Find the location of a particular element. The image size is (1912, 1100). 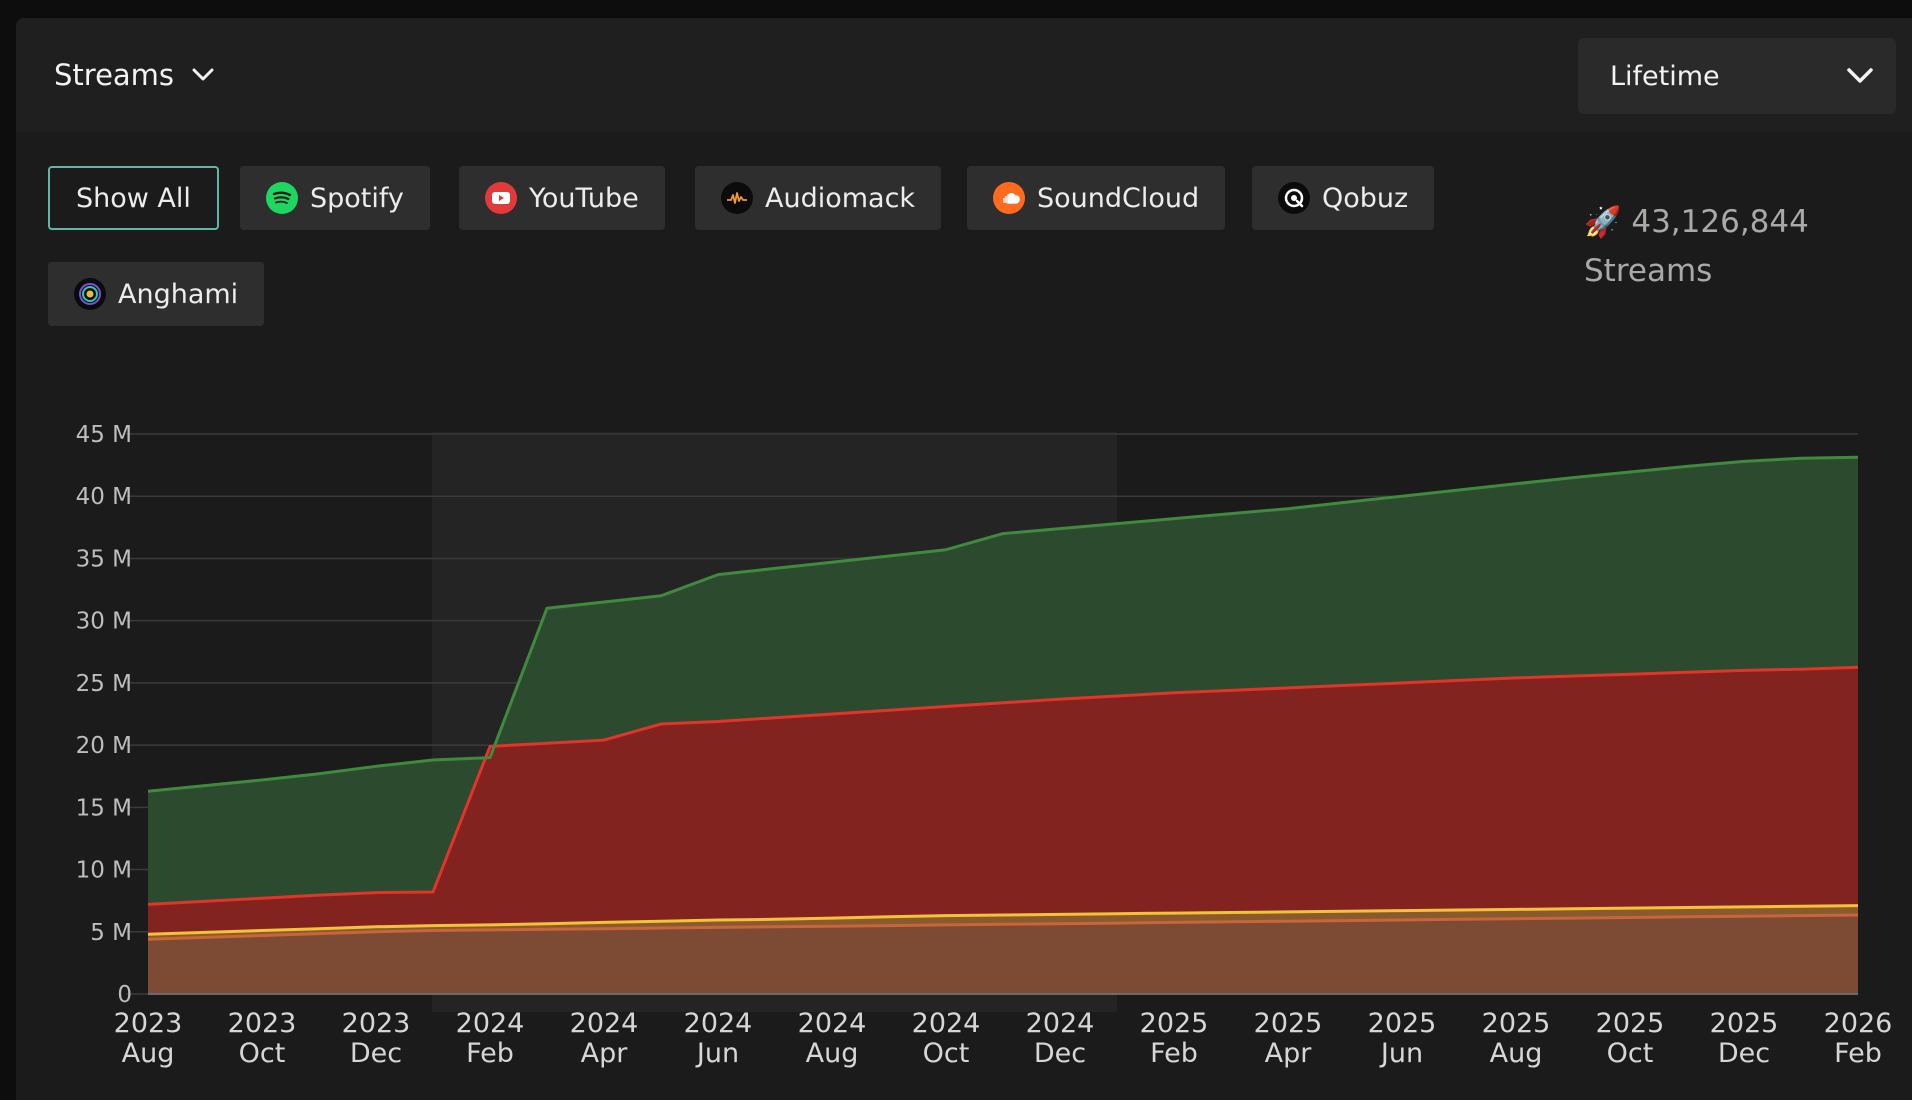

filter-label: Anghami is located at coordinates (178, 294).